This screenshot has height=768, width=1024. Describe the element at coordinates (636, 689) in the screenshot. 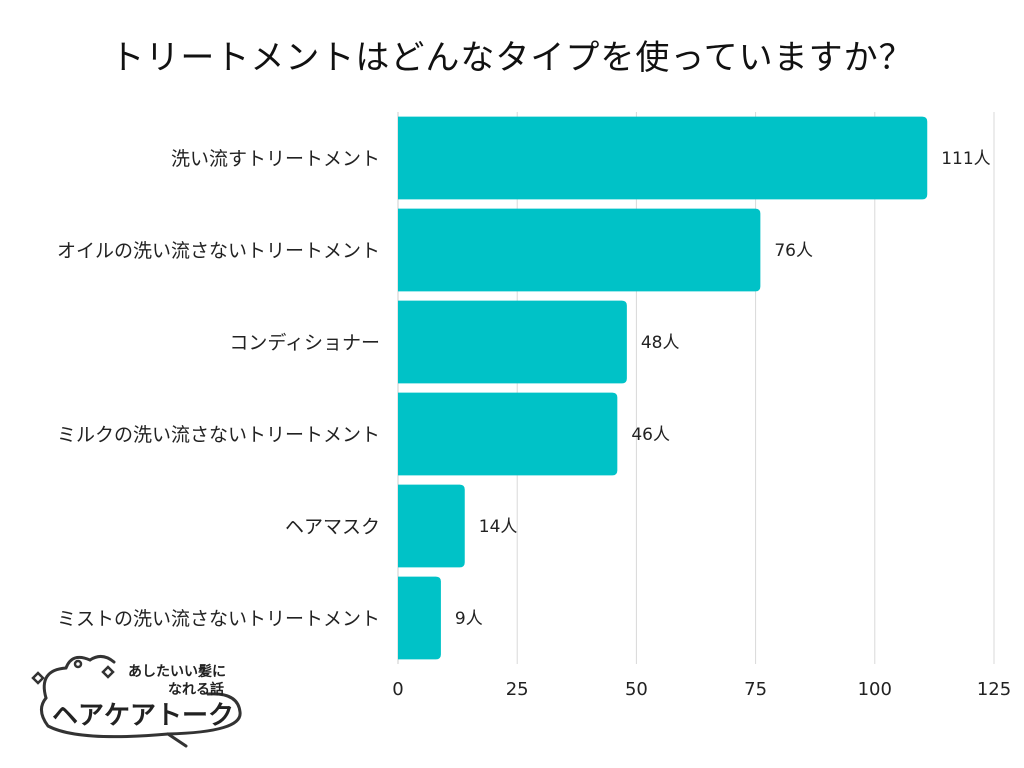

I see `x-tick-label: 50` at that location.